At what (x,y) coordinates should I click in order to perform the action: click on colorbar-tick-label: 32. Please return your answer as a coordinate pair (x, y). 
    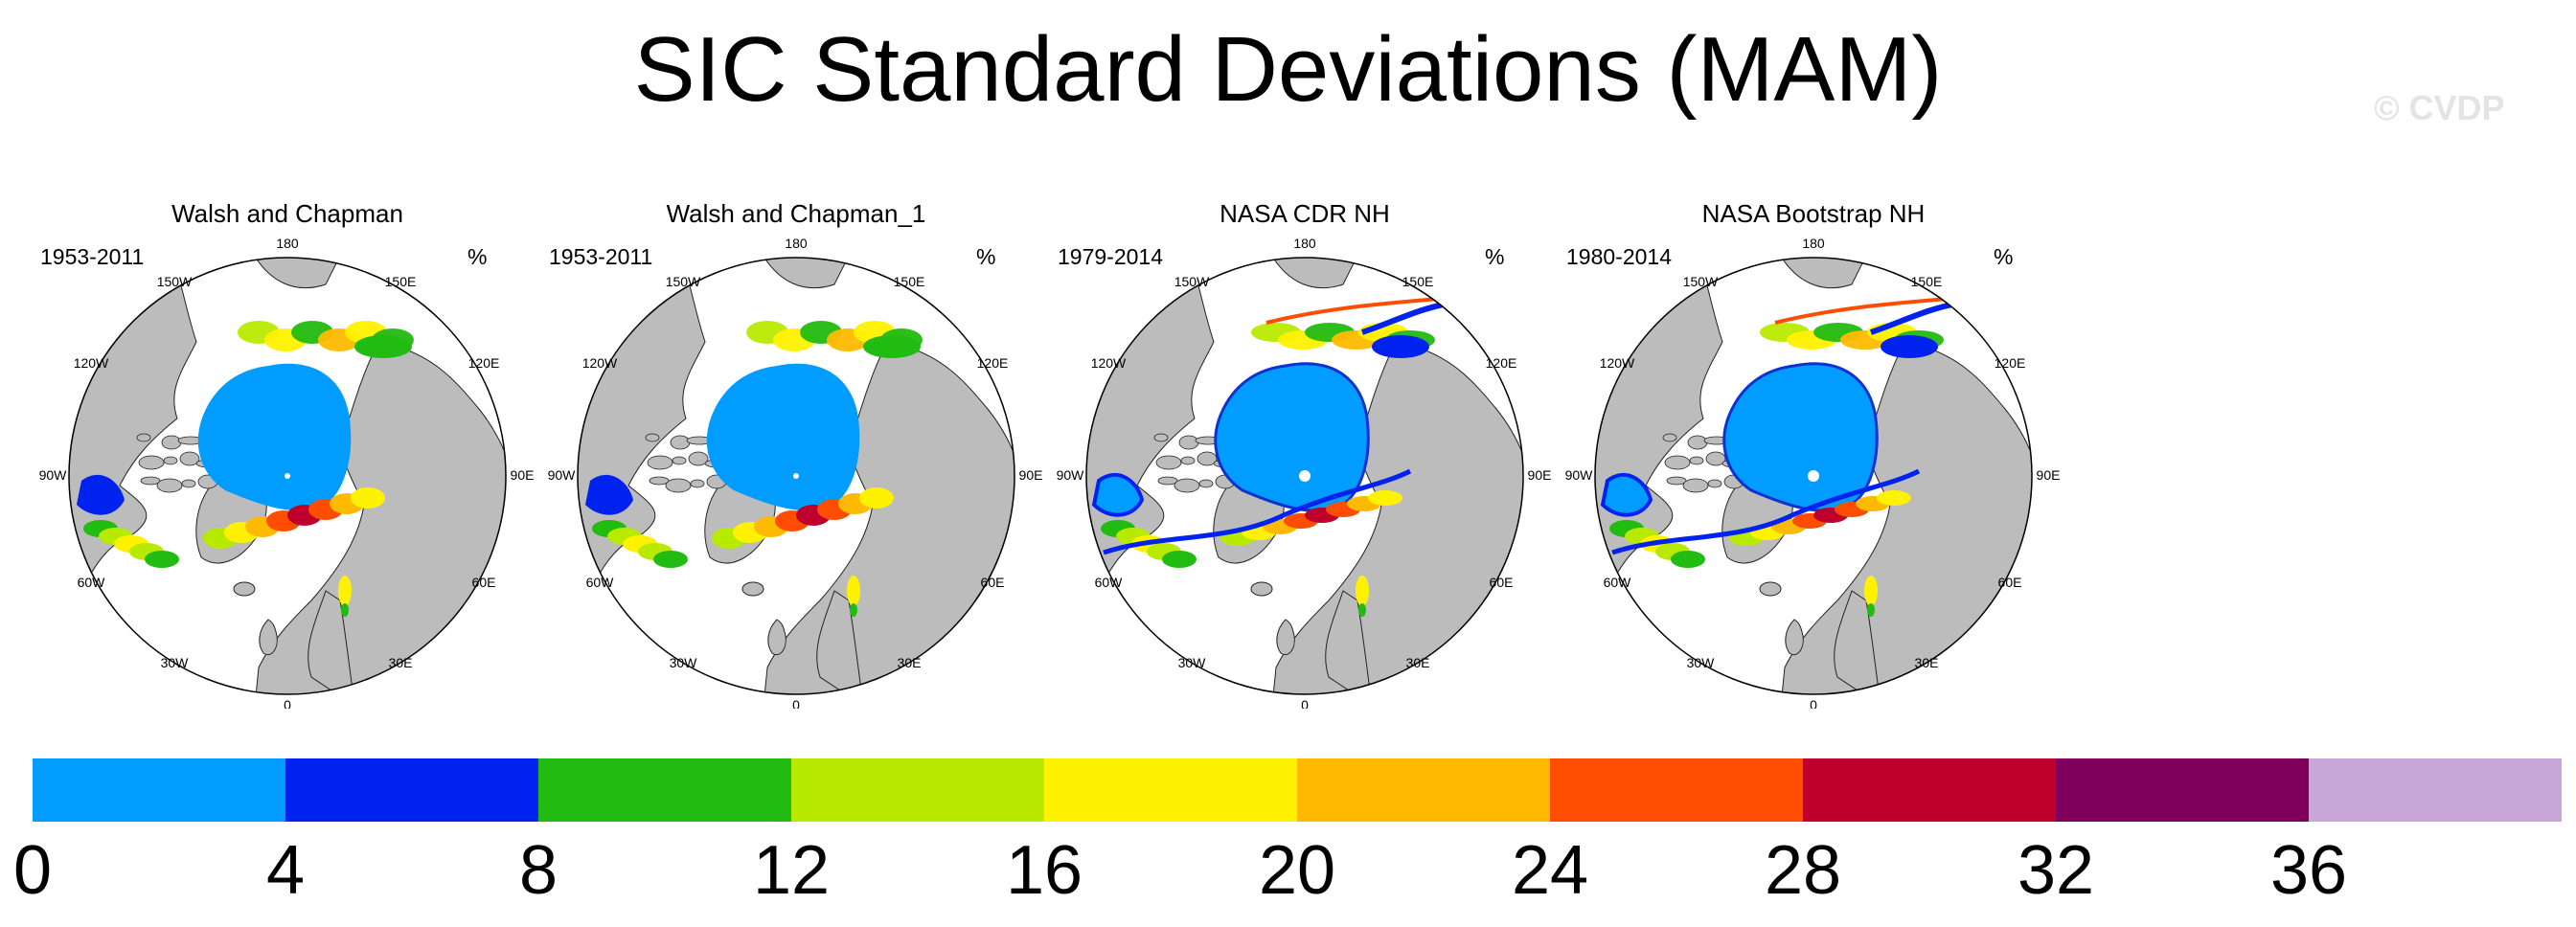
    Looking at the image, I should click on (2056, 871).